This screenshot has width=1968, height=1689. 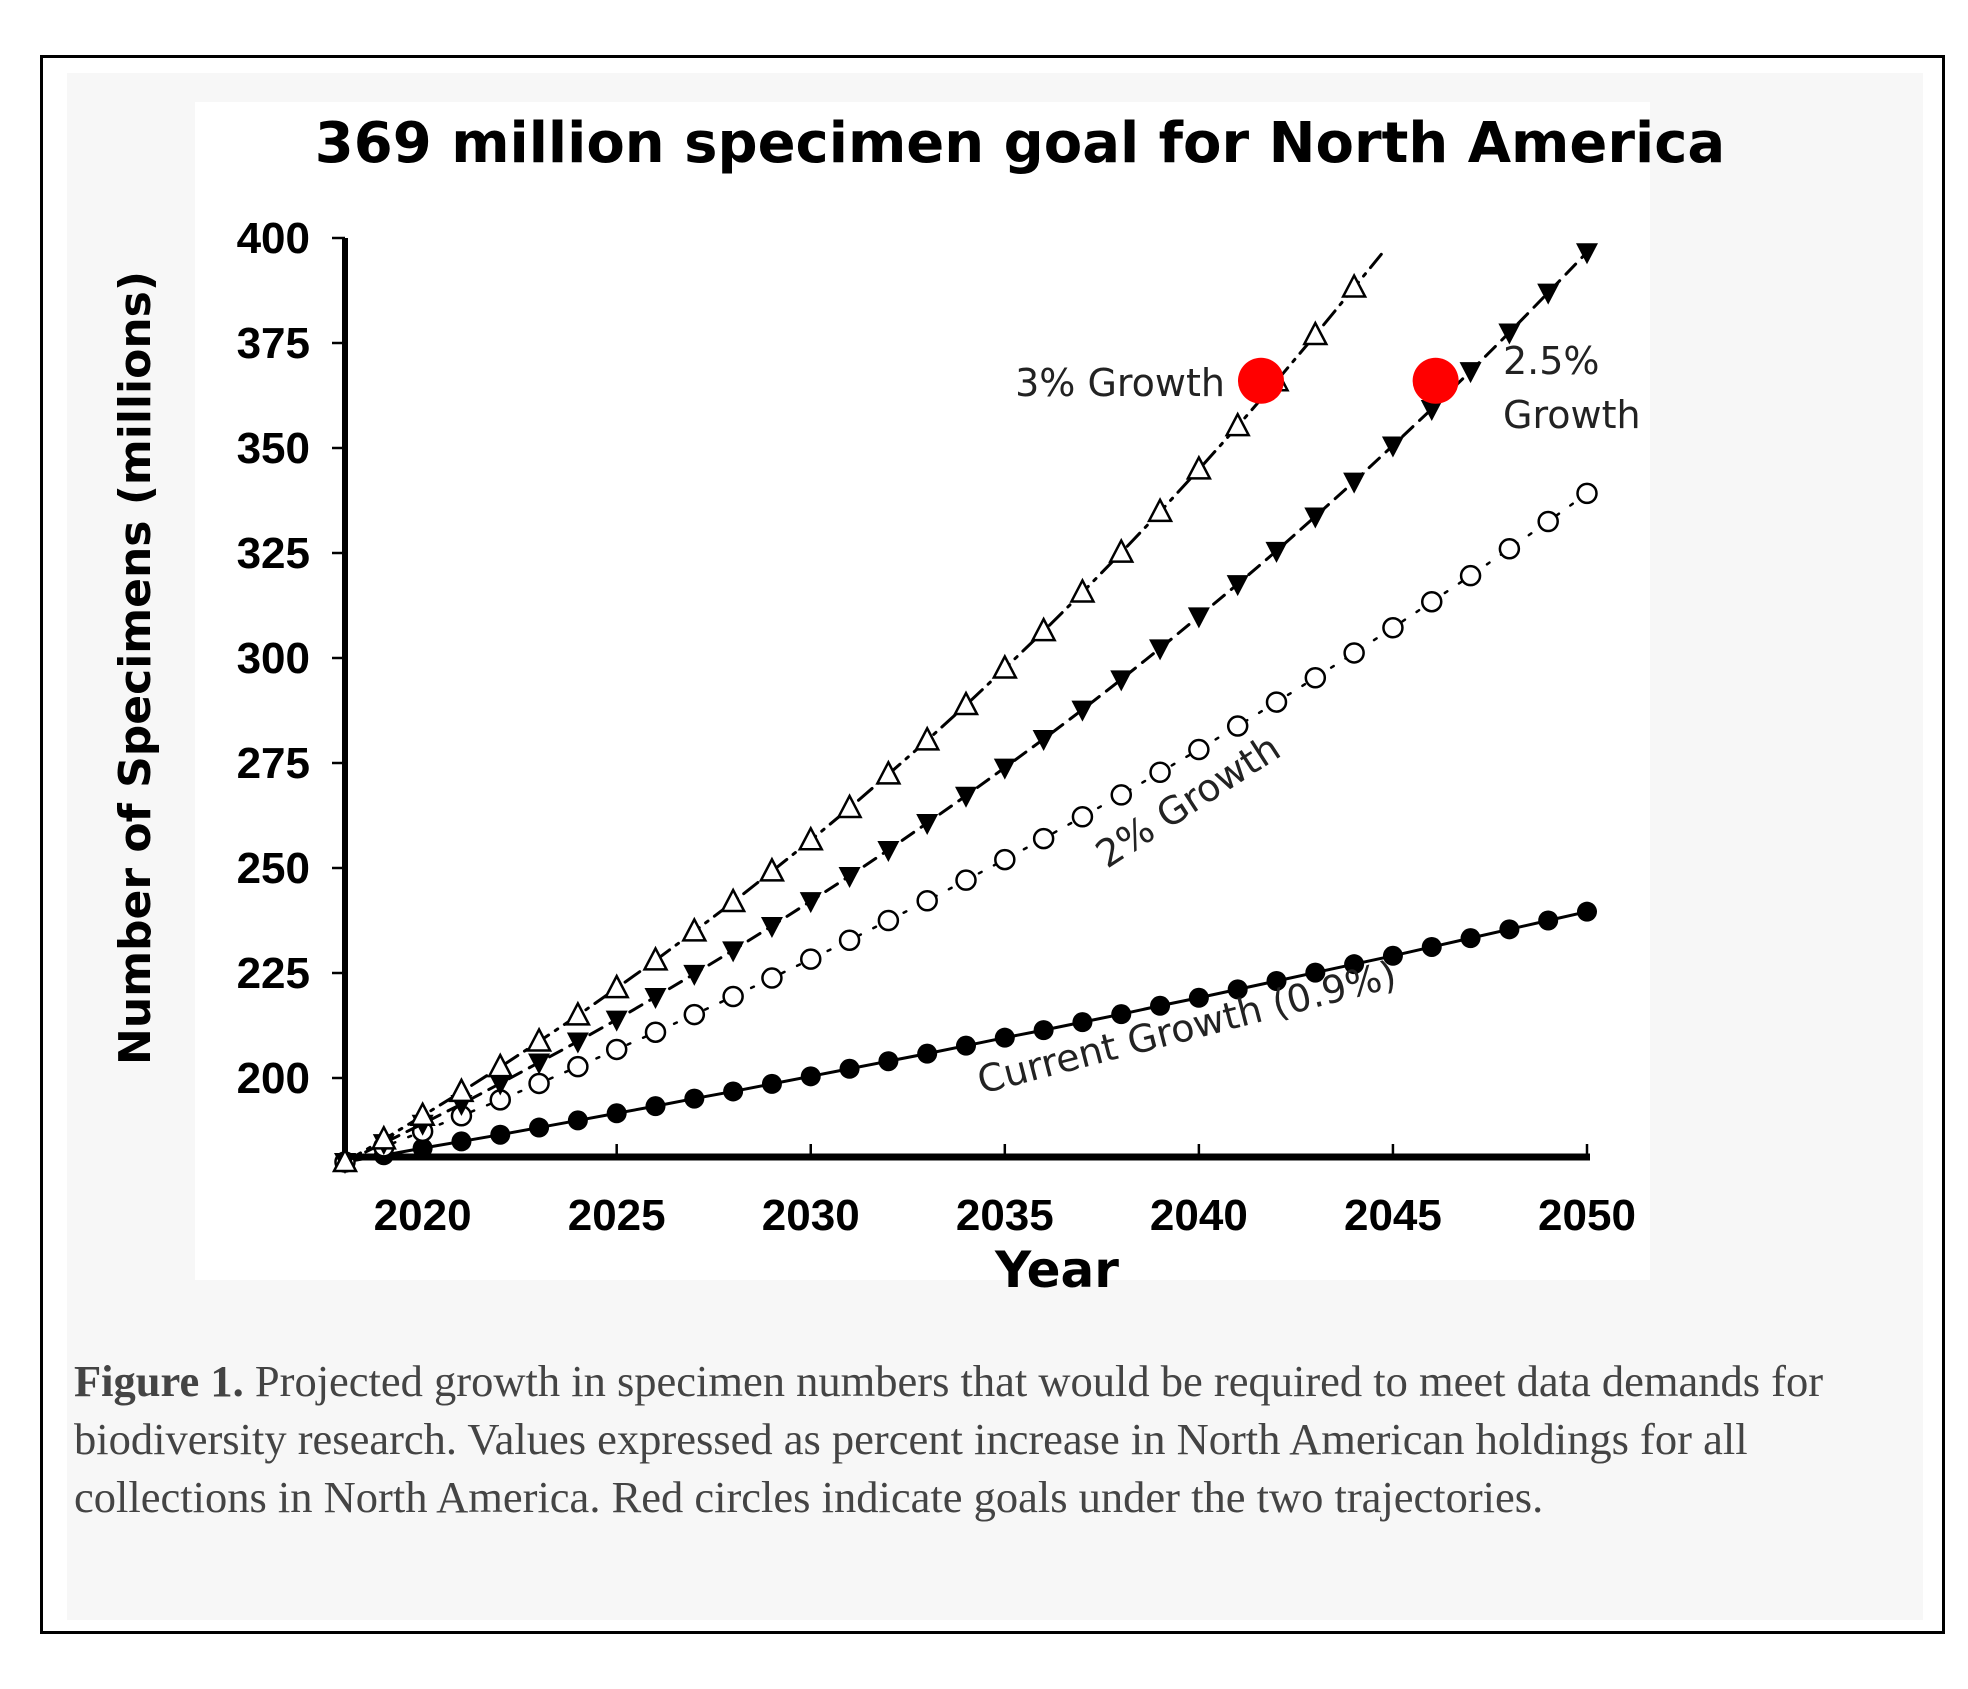 I want to click on label-3pct-growth: 3% Growth, so click(x=1120, y=383).